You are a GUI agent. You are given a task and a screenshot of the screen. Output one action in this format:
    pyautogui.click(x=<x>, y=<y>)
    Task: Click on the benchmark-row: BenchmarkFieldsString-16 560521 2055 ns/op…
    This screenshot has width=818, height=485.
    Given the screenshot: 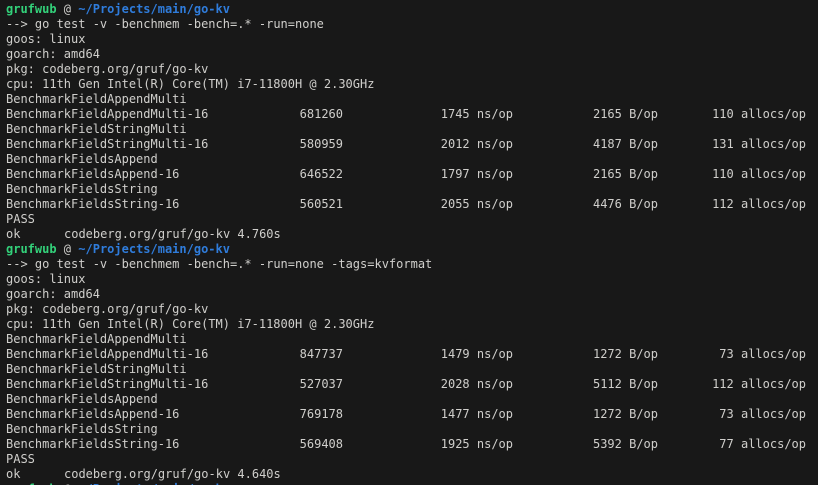 What is the action you would take?
    pyautogui.click(x=412, y=204)
    